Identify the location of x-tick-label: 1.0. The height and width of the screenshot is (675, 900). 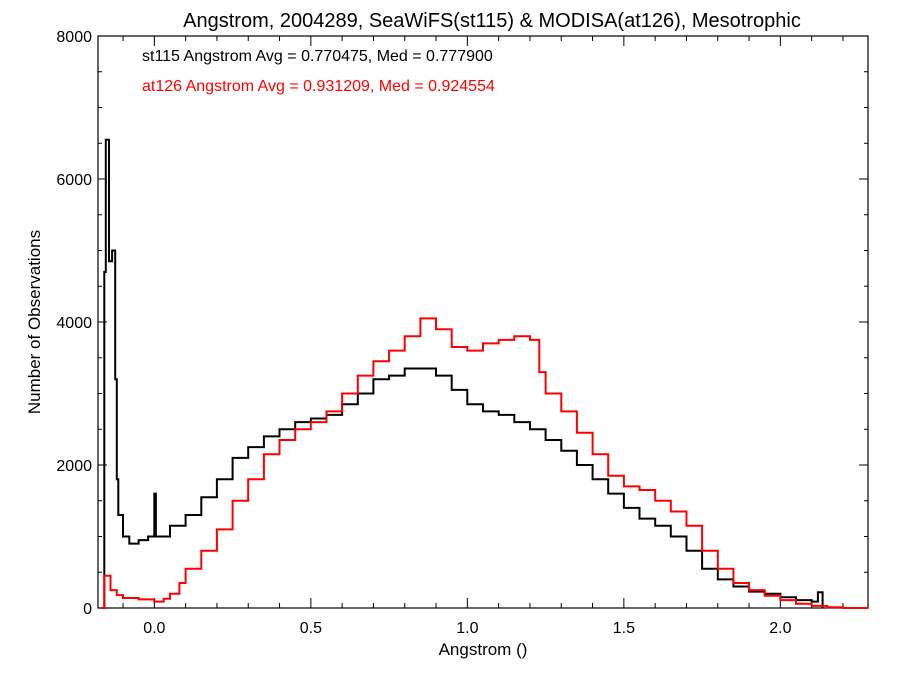
(467, 628).